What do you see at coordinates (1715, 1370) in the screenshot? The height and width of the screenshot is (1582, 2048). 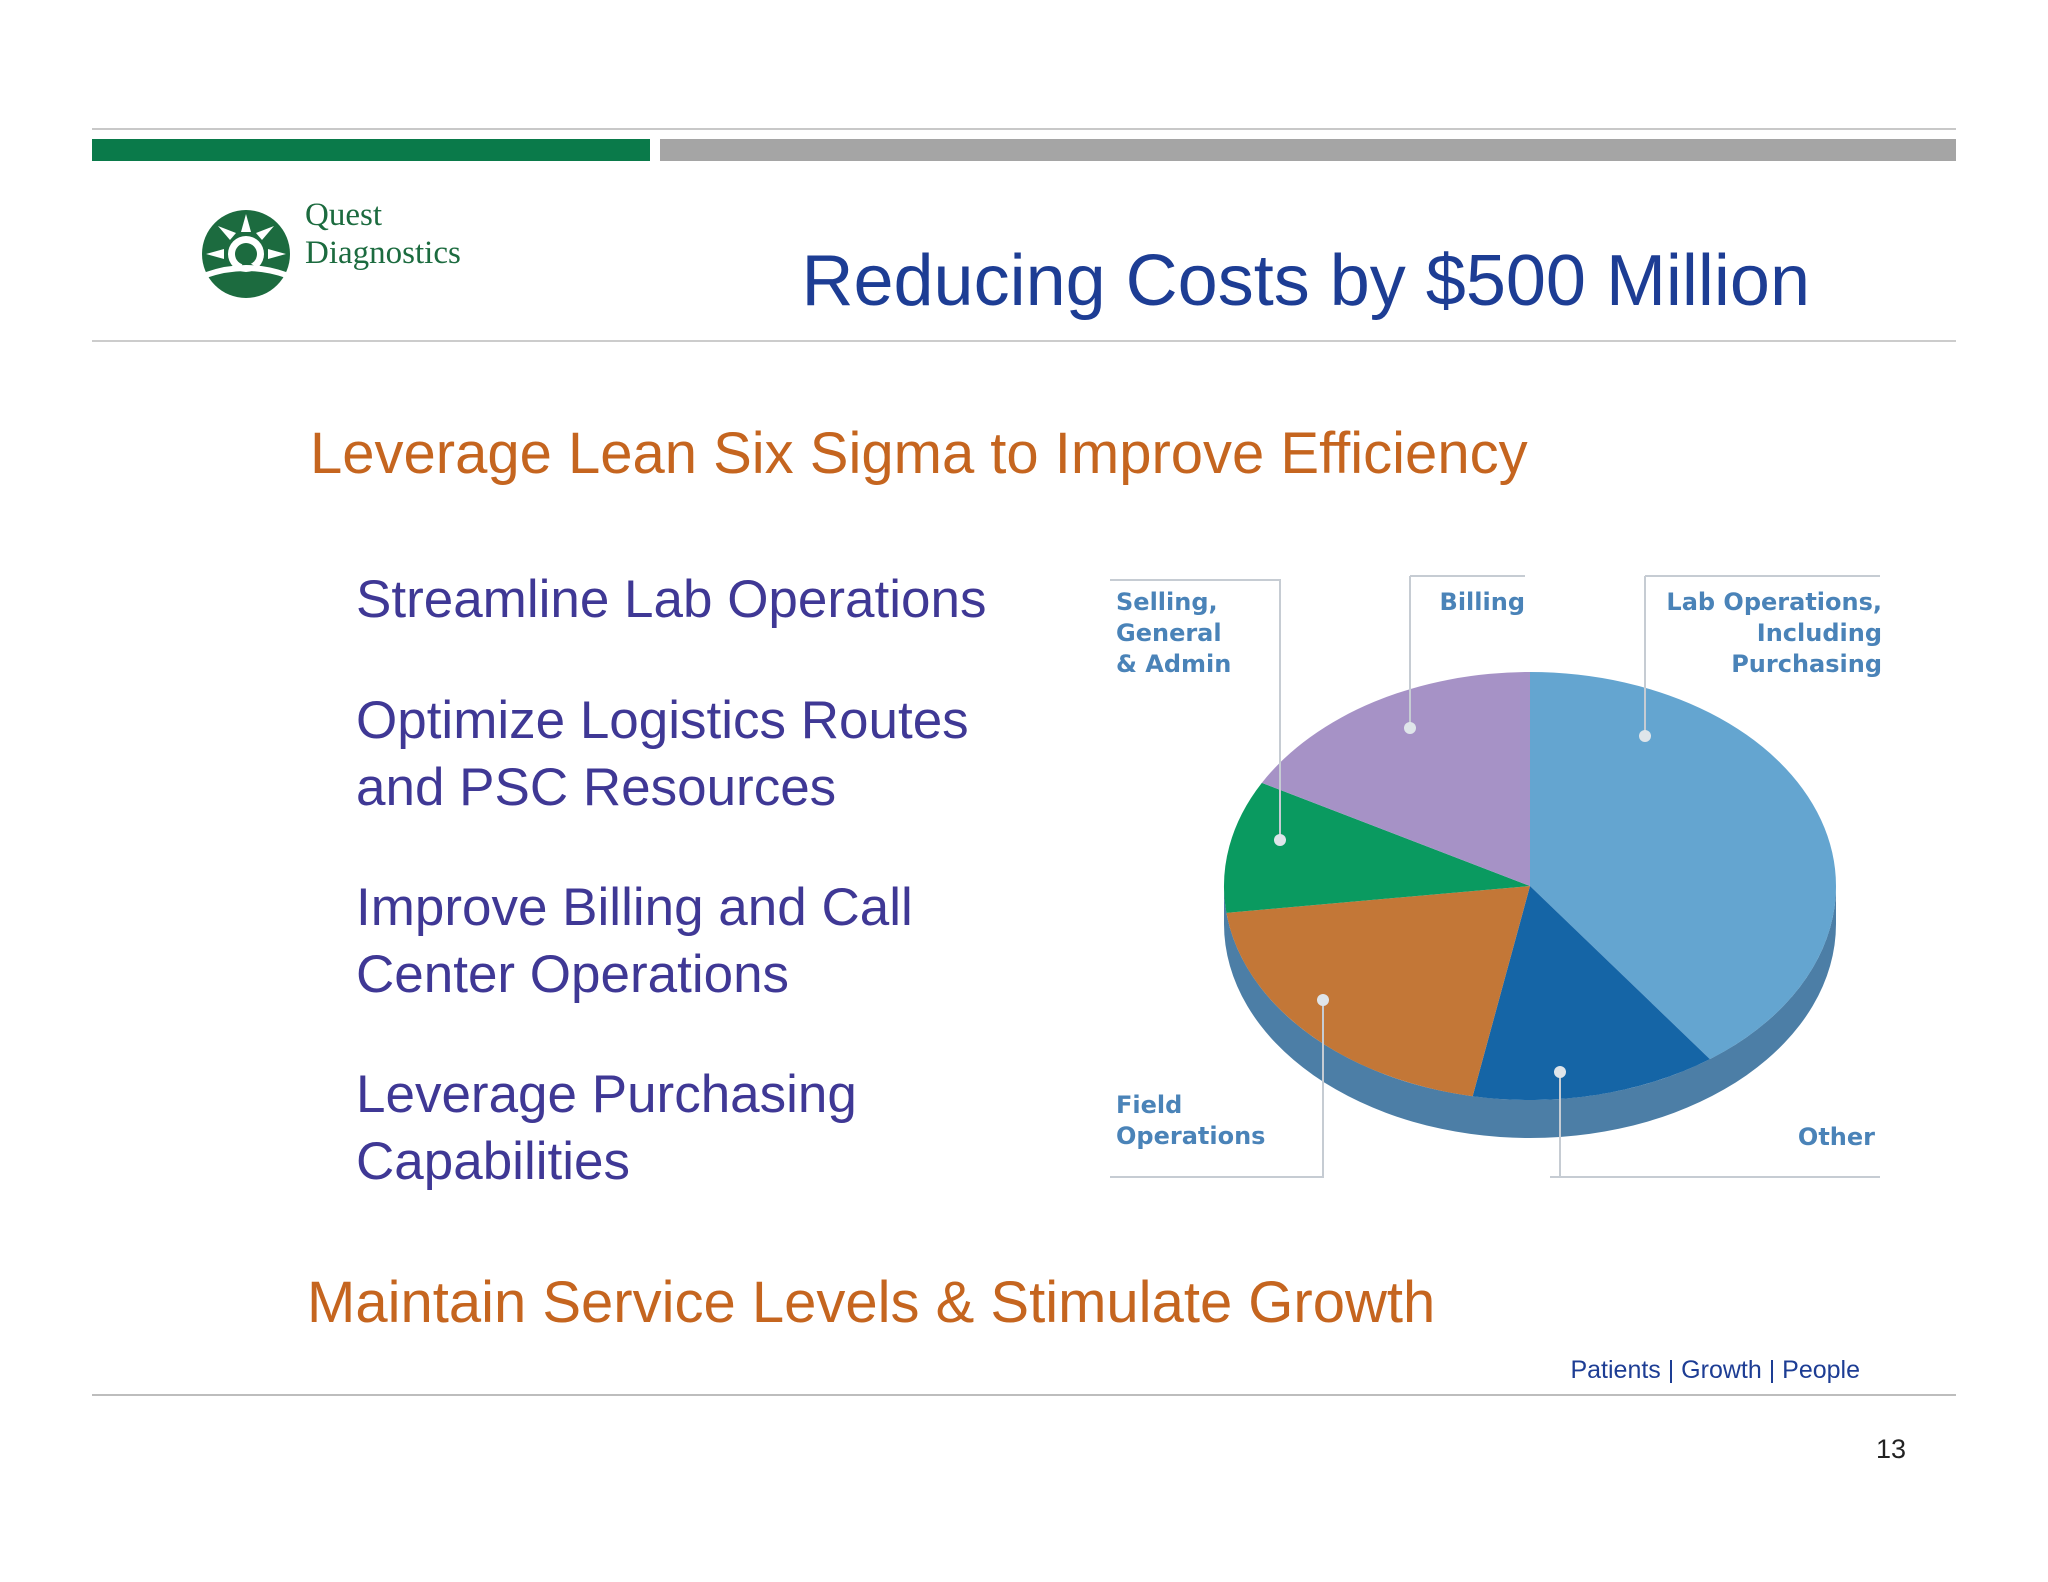 I see `footer-tagline: Patients | Growth | People` at bounding box center [1715, 1370].